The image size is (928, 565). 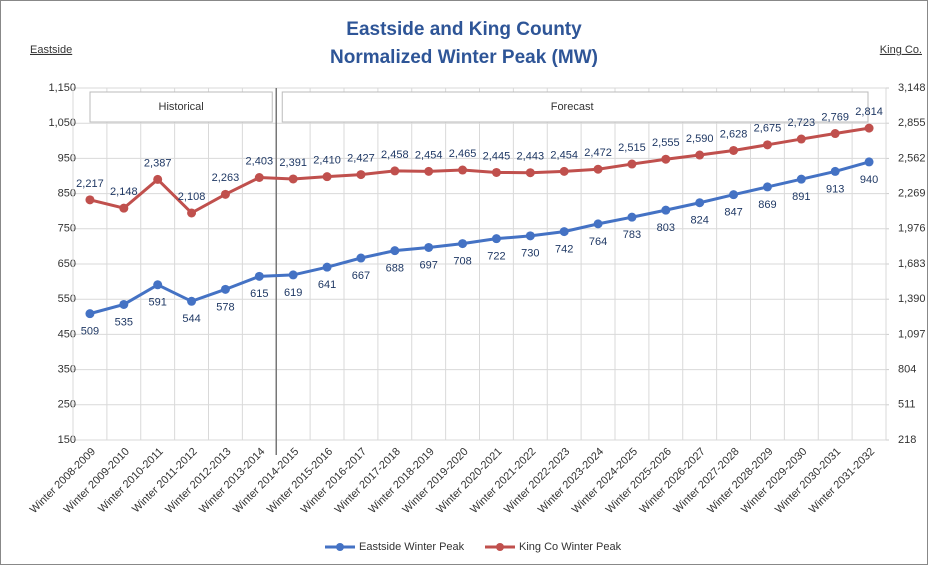 What do you see at coordinates (912, 158) in the screenshot?
I see `y2-tick-label: 2,562` at bounding box center [912, 158].